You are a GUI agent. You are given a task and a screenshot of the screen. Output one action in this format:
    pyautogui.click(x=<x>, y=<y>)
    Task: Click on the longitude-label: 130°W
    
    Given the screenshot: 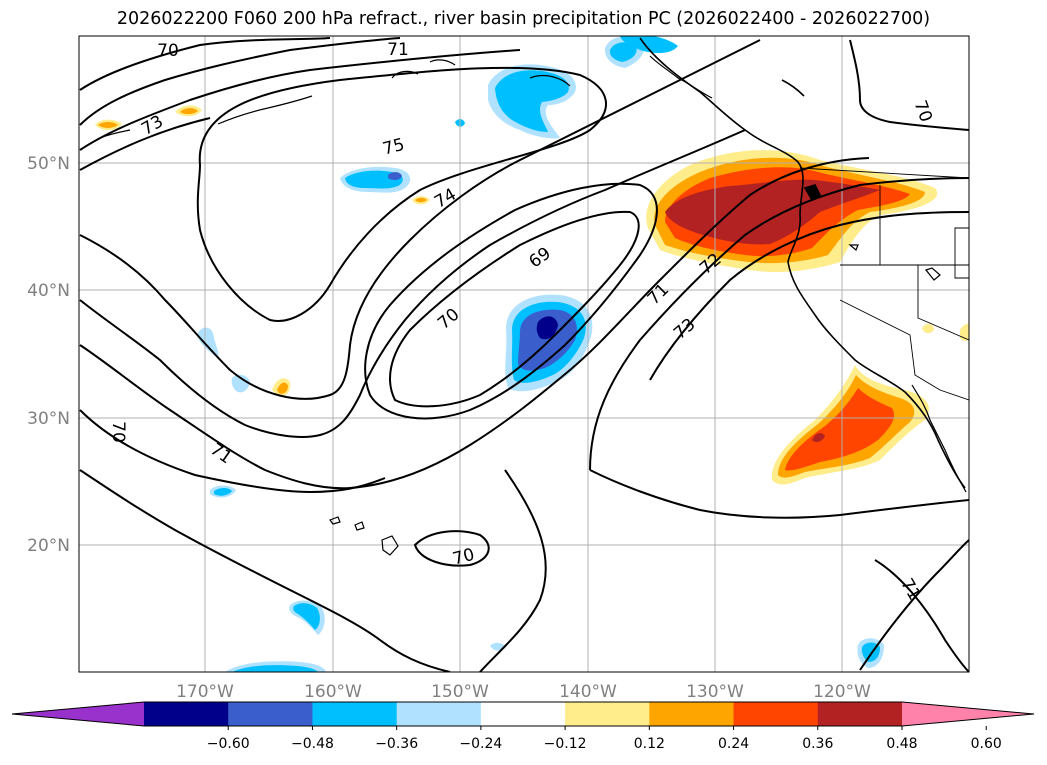 What is the action you would take?
    pyautogui.click(x=715, y=692)
    